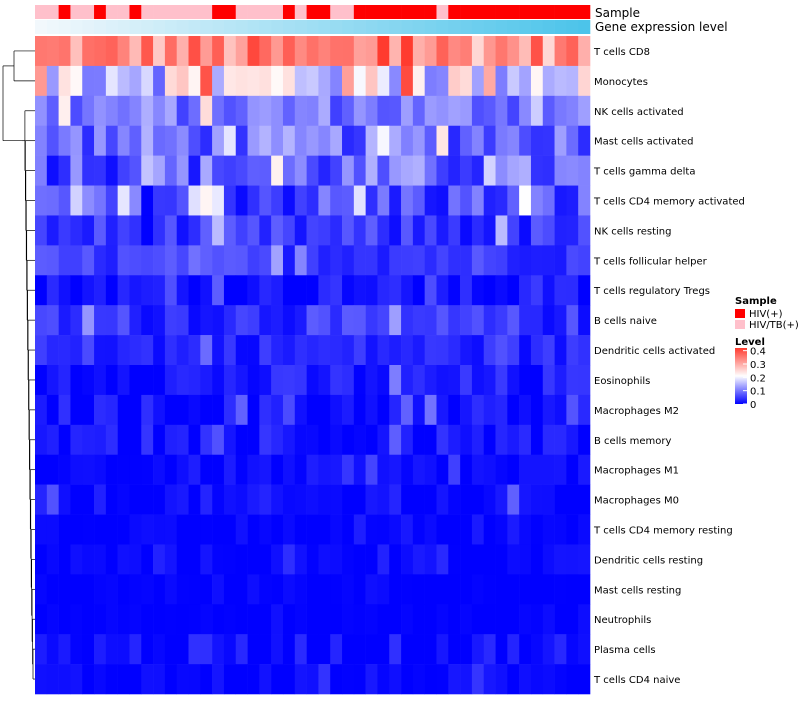 The image size is (800, 704). What do you see at coordinates (758, 365) in the screenshot?
I see `legend-tick-label: 0.3` at bounding box center [758, 365].